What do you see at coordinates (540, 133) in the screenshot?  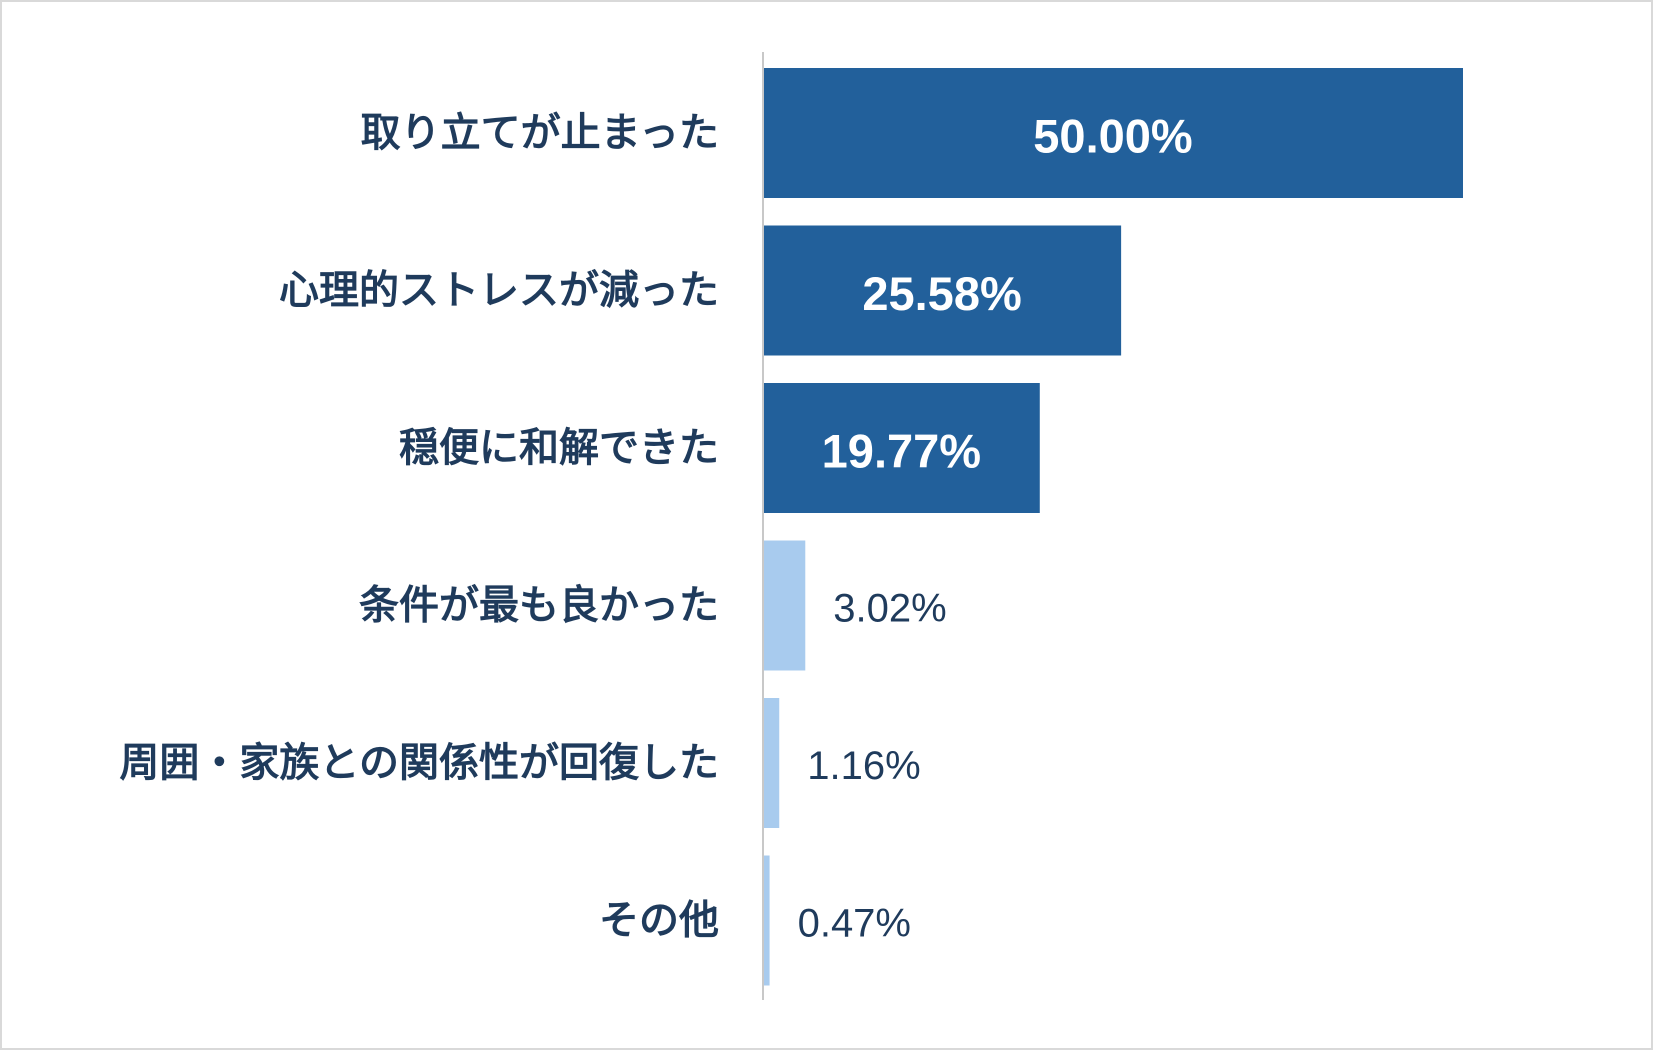 I see `category-label-1: 取り立てが止まった` at bounding box center [540, 133].